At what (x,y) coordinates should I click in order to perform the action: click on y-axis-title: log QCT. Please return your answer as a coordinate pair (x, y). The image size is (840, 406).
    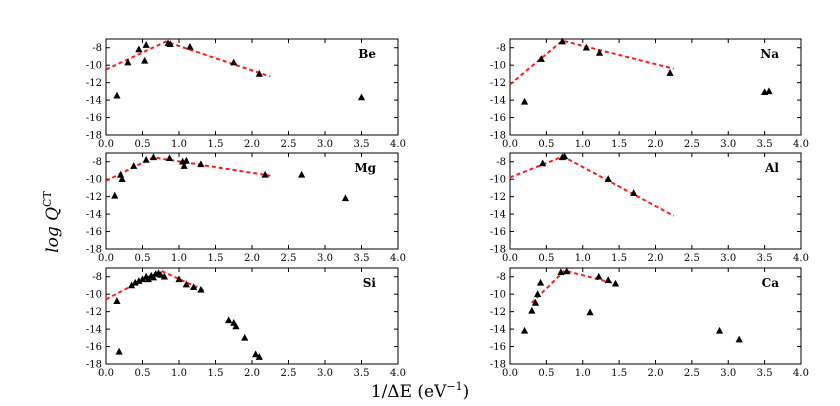
    Looking at the image, I should click on (52, 222).